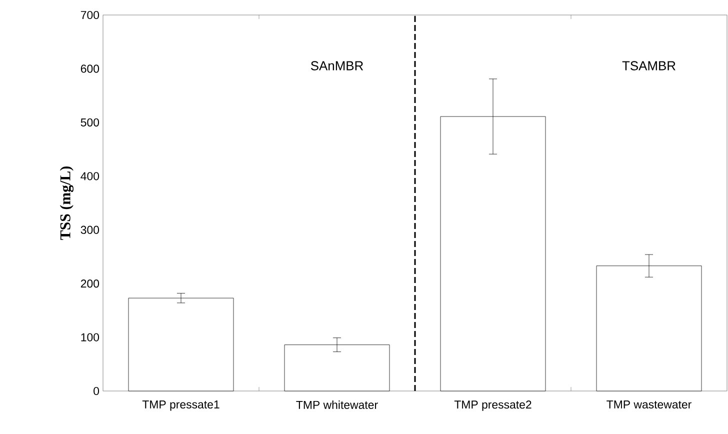 The height and width of the screenshot is (434, 728). Describe the element at coordinates (90, 230) in the screenshot. I see `y-tick-label: 300` at that location.